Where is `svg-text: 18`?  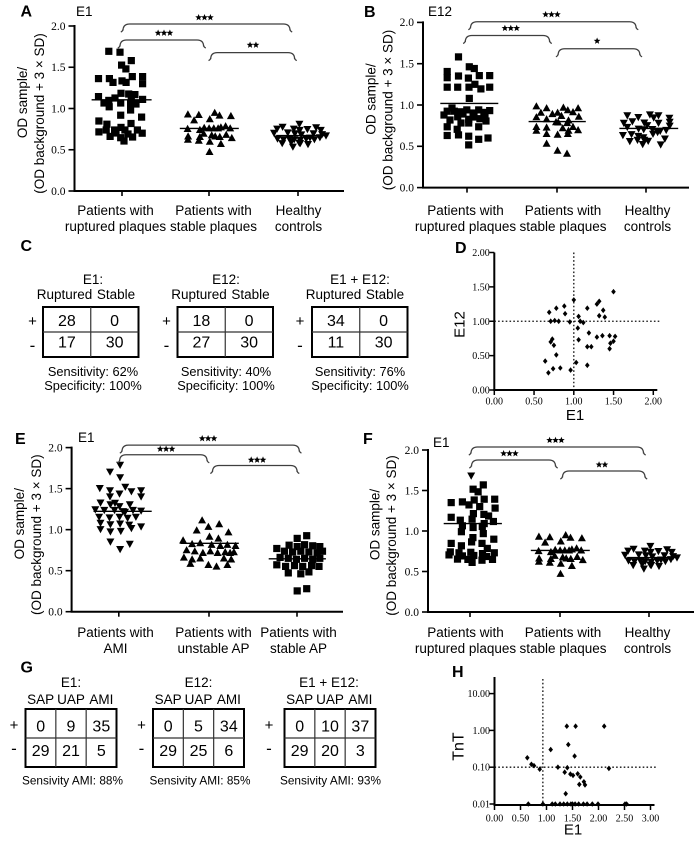
svg-text: 18 is located at coordinates (201, 321).